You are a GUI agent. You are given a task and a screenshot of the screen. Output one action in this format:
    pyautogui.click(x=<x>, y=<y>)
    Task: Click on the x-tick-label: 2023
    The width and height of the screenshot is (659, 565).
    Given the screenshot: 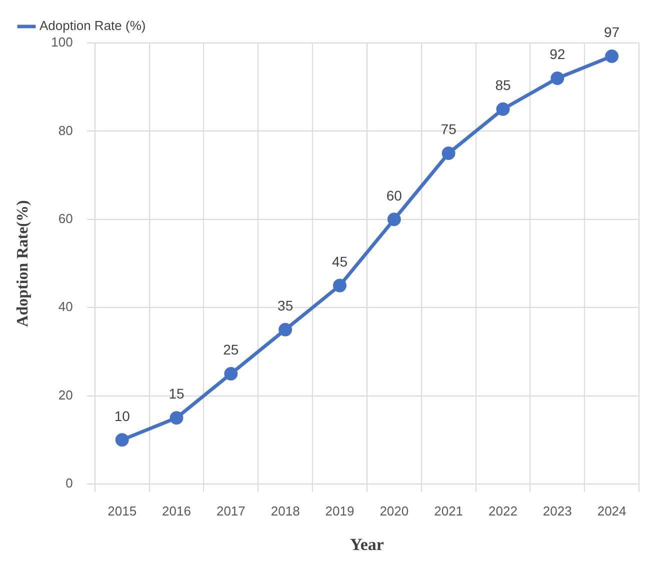 What is the action you would take?
    pyautogui.click(x=557, y=510)
    